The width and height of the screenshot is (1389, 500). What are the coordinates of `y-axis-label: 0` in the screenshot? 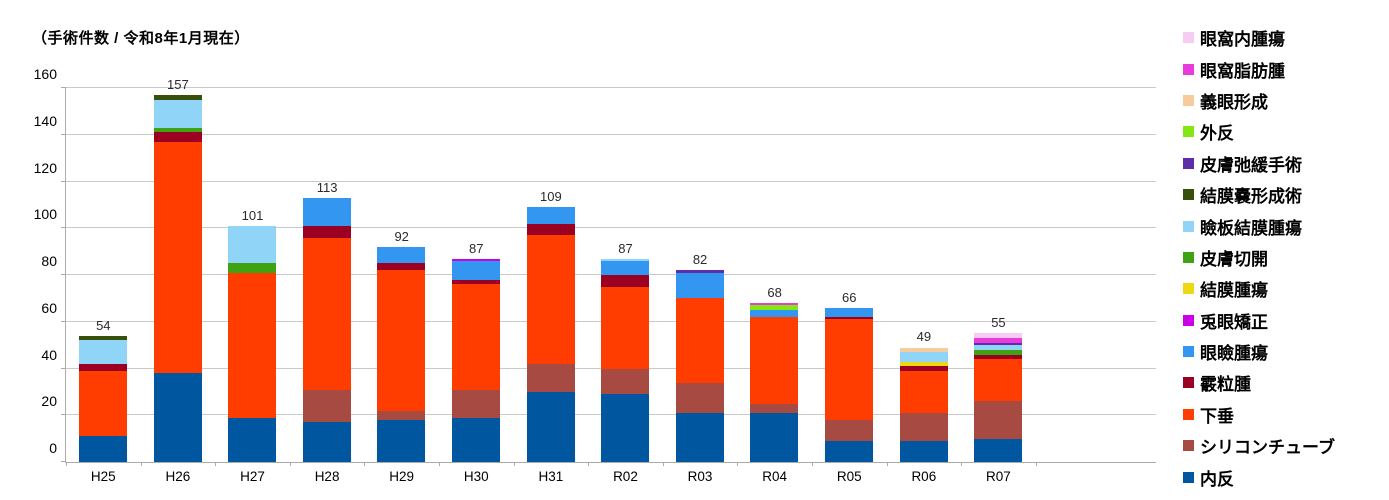 It's located at (53, 448).